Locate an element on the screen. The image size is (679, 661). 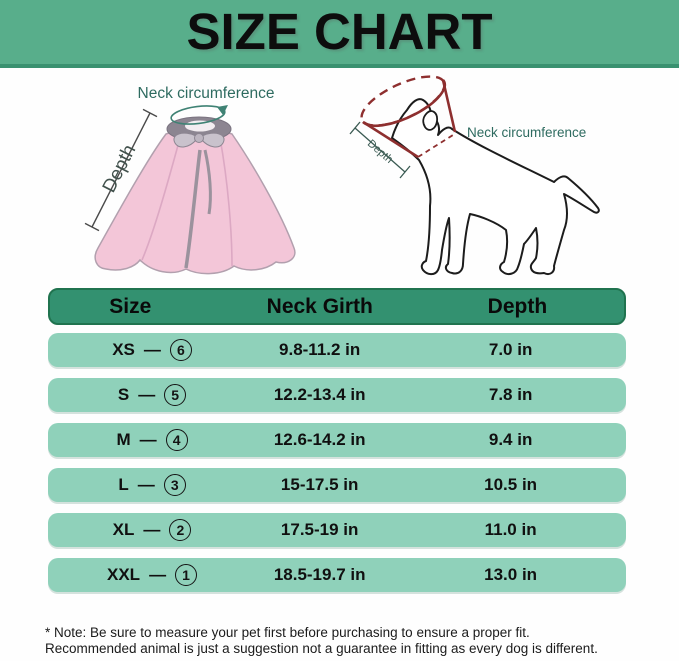
circled-number: 4 is located at coordinates (176, 440).